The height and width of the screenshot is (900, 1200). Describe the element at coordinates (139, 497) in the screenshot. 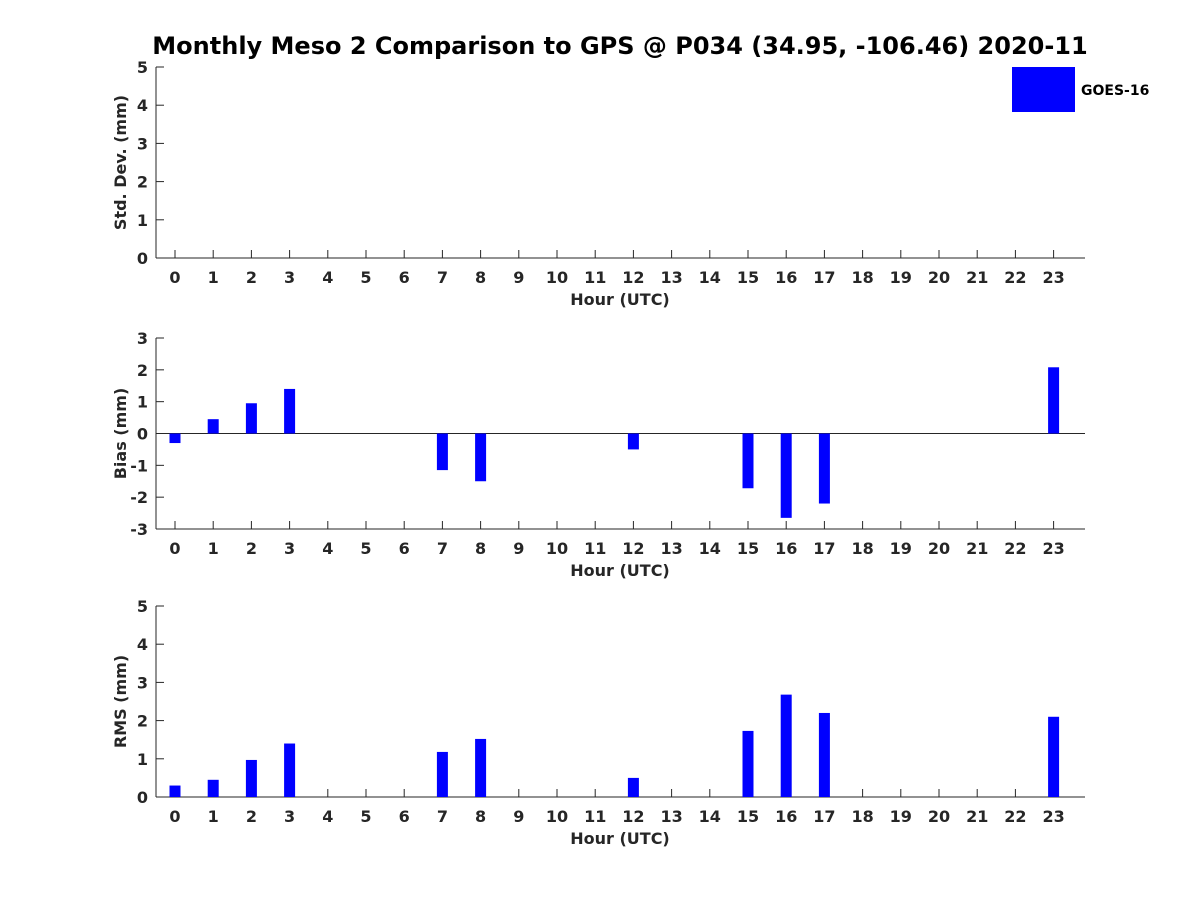

I see `y-tick-label: -2` at that location.